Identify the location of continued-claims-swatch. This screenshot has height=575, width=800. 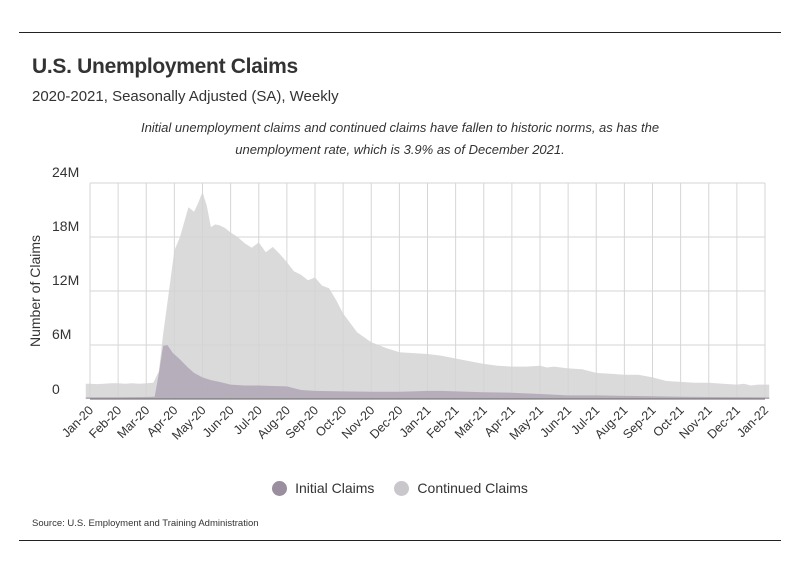
(402, 488).